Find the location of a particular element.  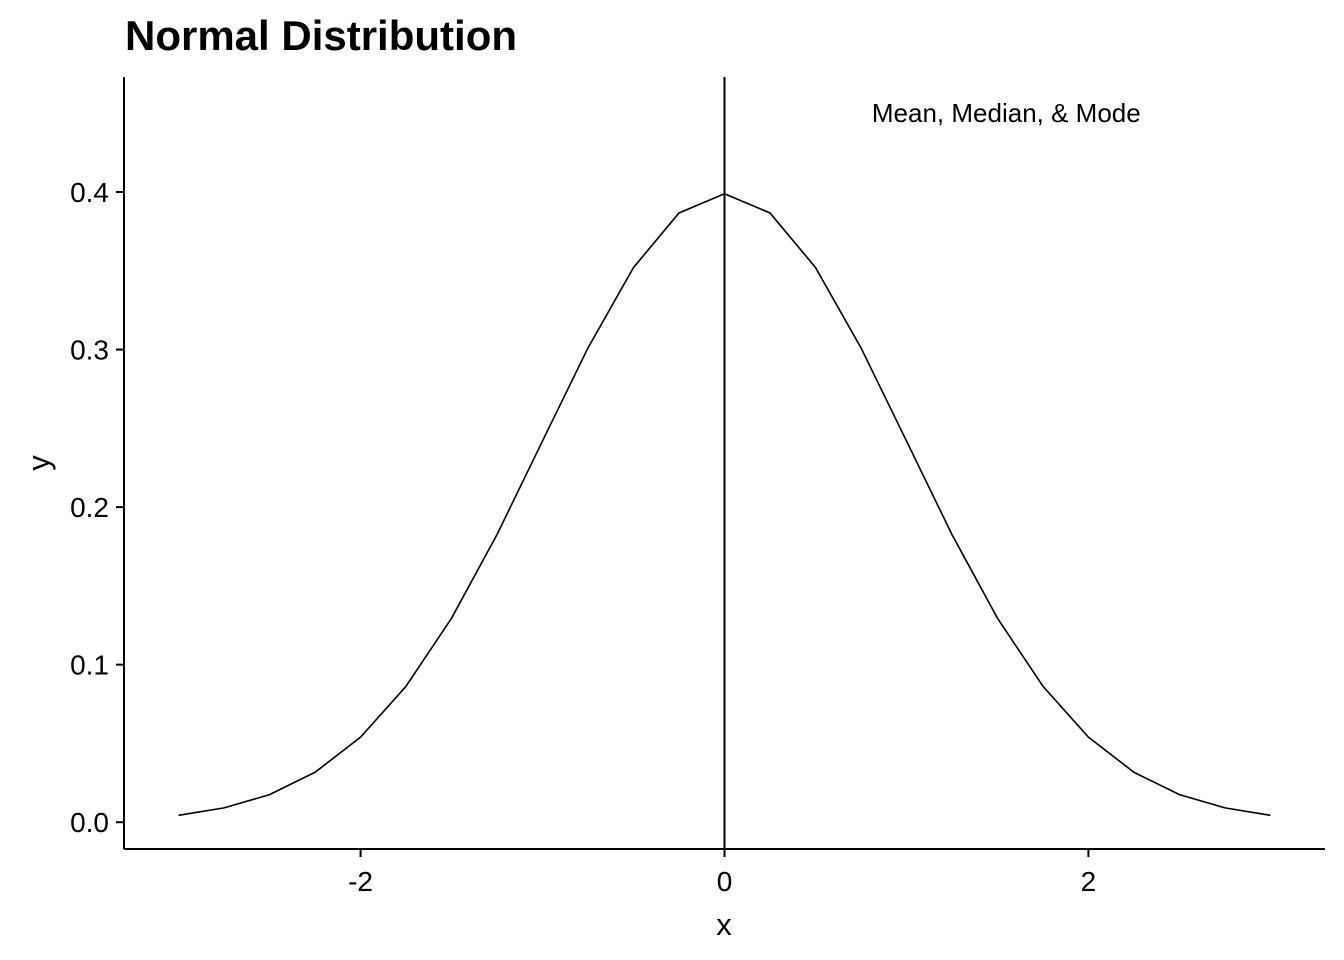

y-axis-title: y is located at coordinates (38, 463).